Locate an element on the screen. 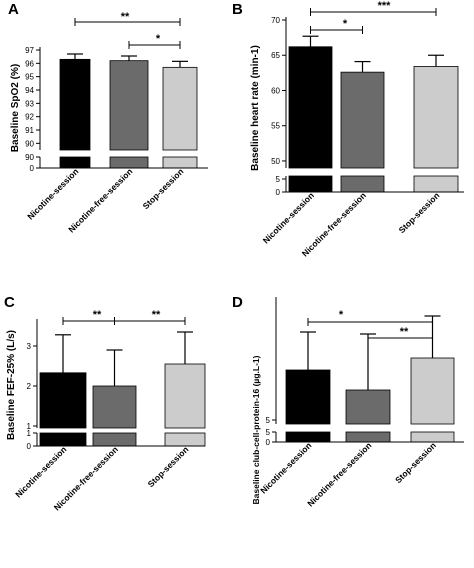  x-category-label: Nicotine-free-session is located at coordinates (339, 474).